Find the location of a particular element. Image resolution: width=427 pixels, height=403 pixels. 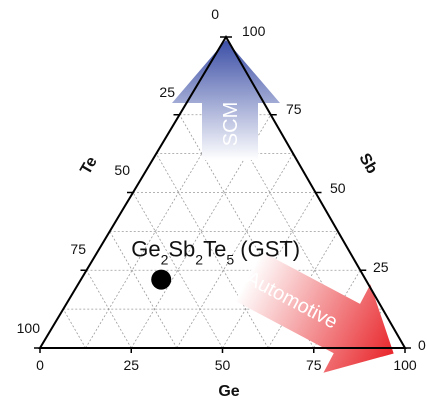

gst-point-label: Ge2Sb2Te5 (GST) is located at coordinates (215, 252).